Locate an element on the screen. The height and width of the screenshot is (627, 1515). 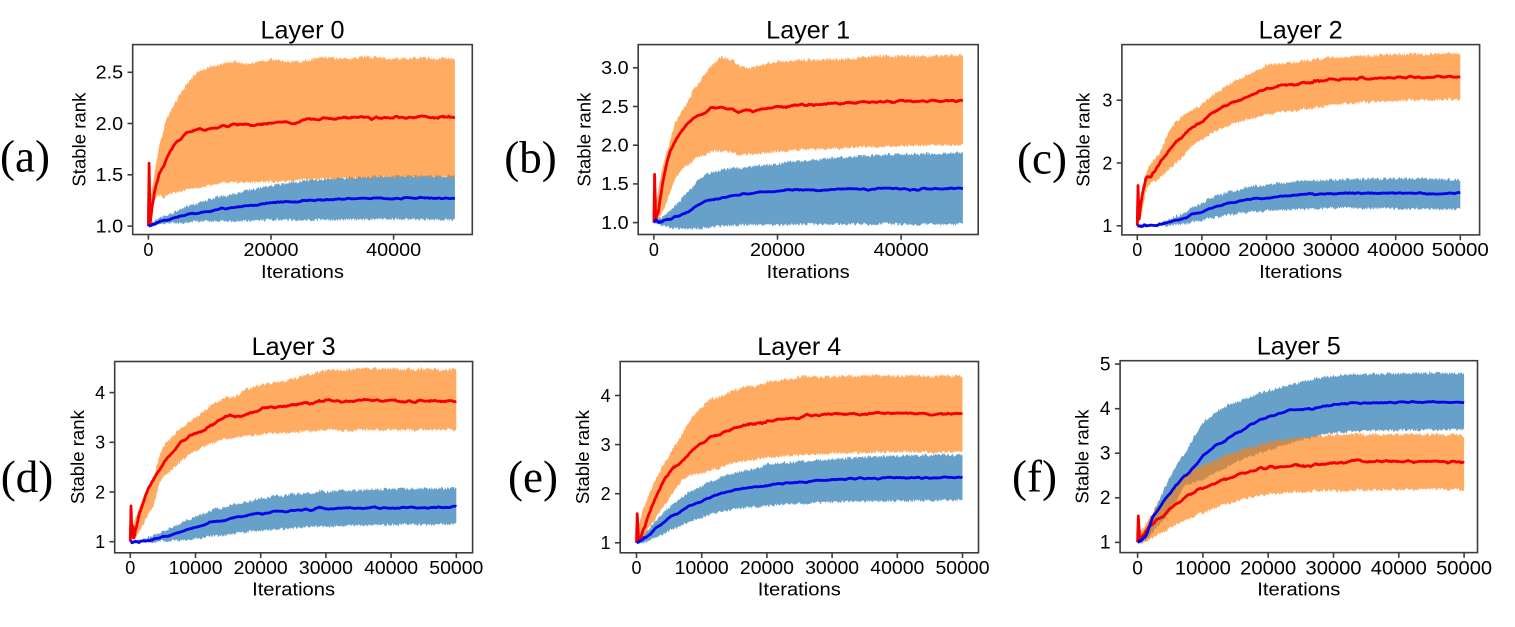
svg-text: Layer 3 is located at coordinates (294, 347).